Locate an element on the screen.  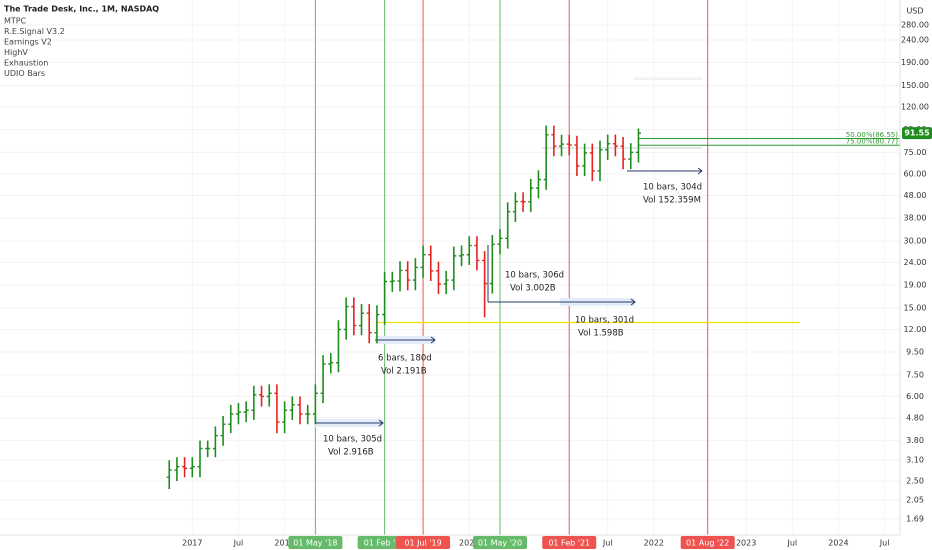
x-tick-label: 01 Jul '19 is located at coordinates (422, 543).